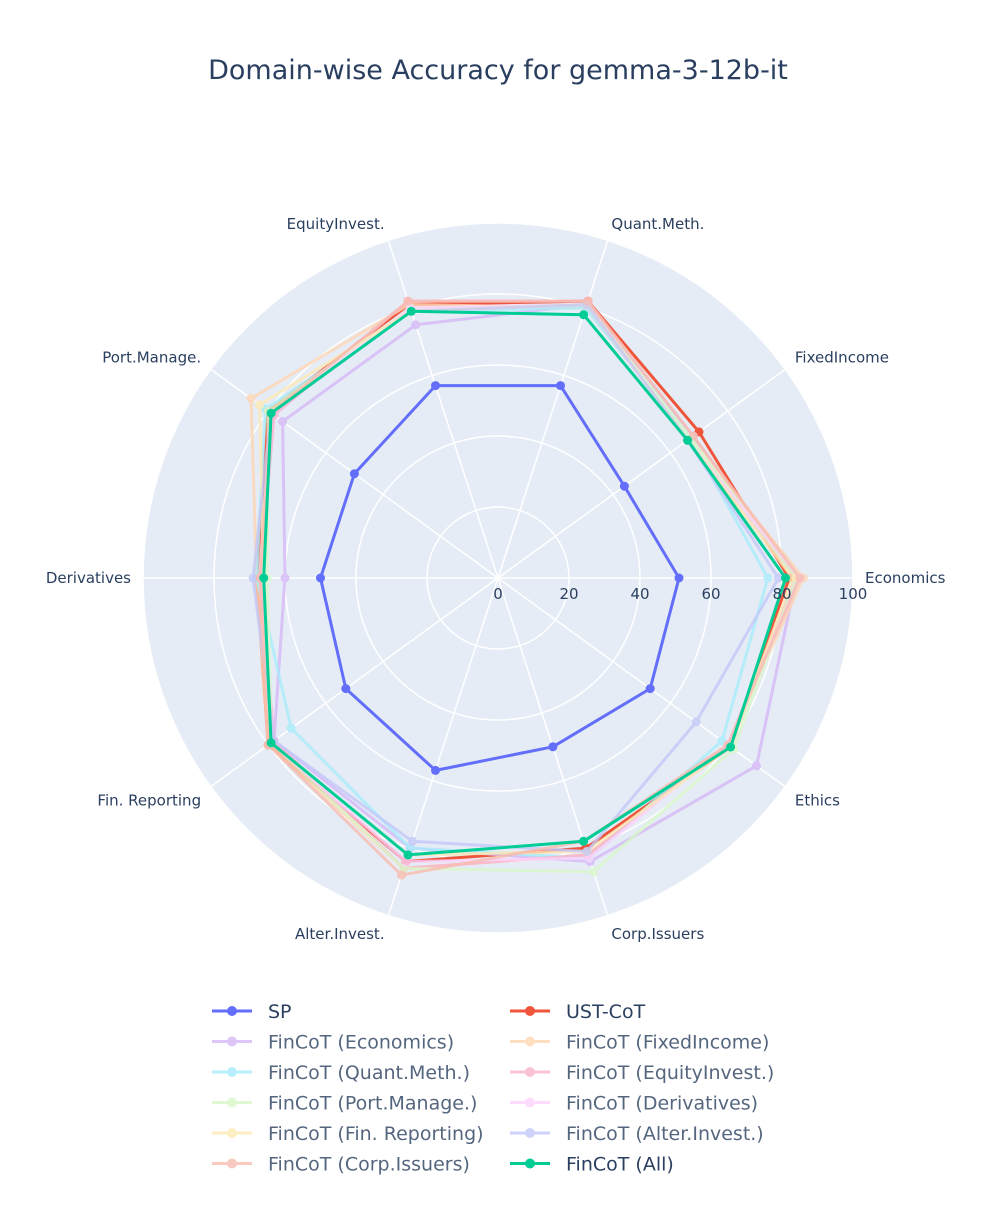  Describe the element at coordinates (568, 594) in the screenshot. I see `radial-tick-label: 20` at that location.